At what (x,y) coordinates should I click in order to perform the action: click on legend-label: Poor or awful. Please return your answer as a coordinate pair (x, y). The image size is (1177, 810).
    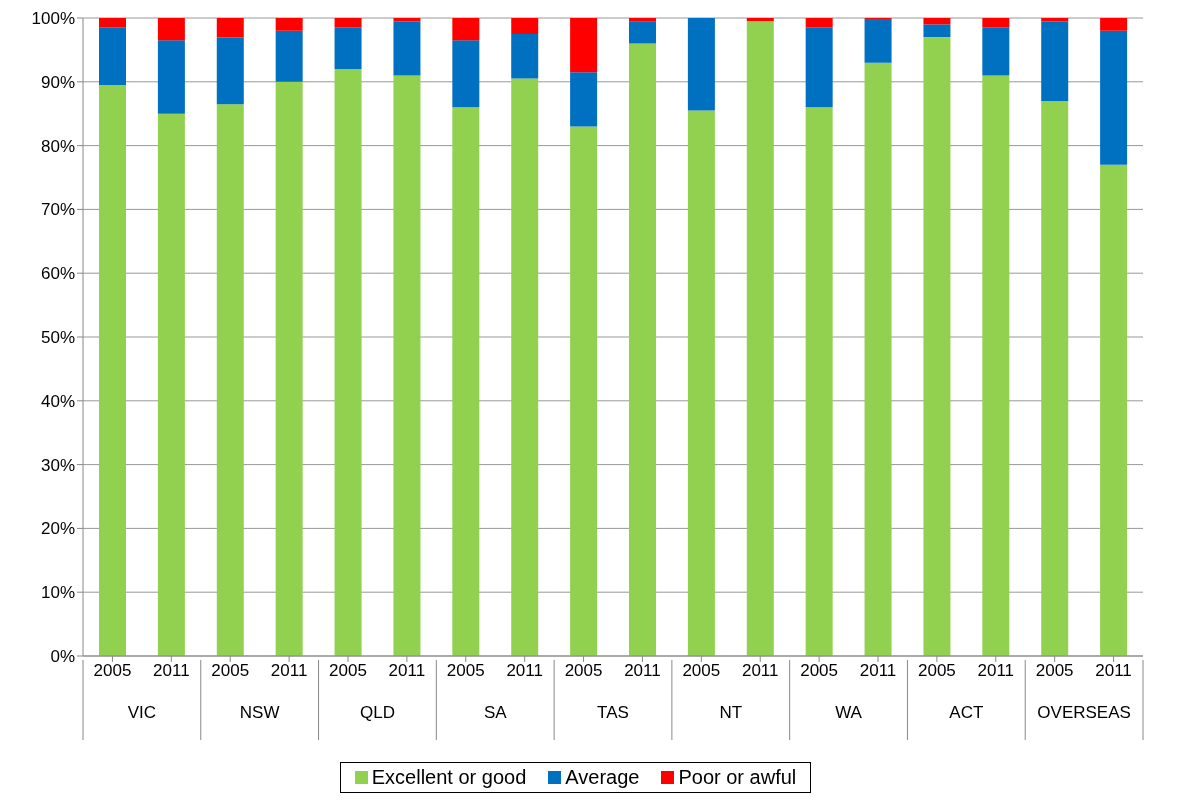
    Looking at the image, I should click on (737, 777).